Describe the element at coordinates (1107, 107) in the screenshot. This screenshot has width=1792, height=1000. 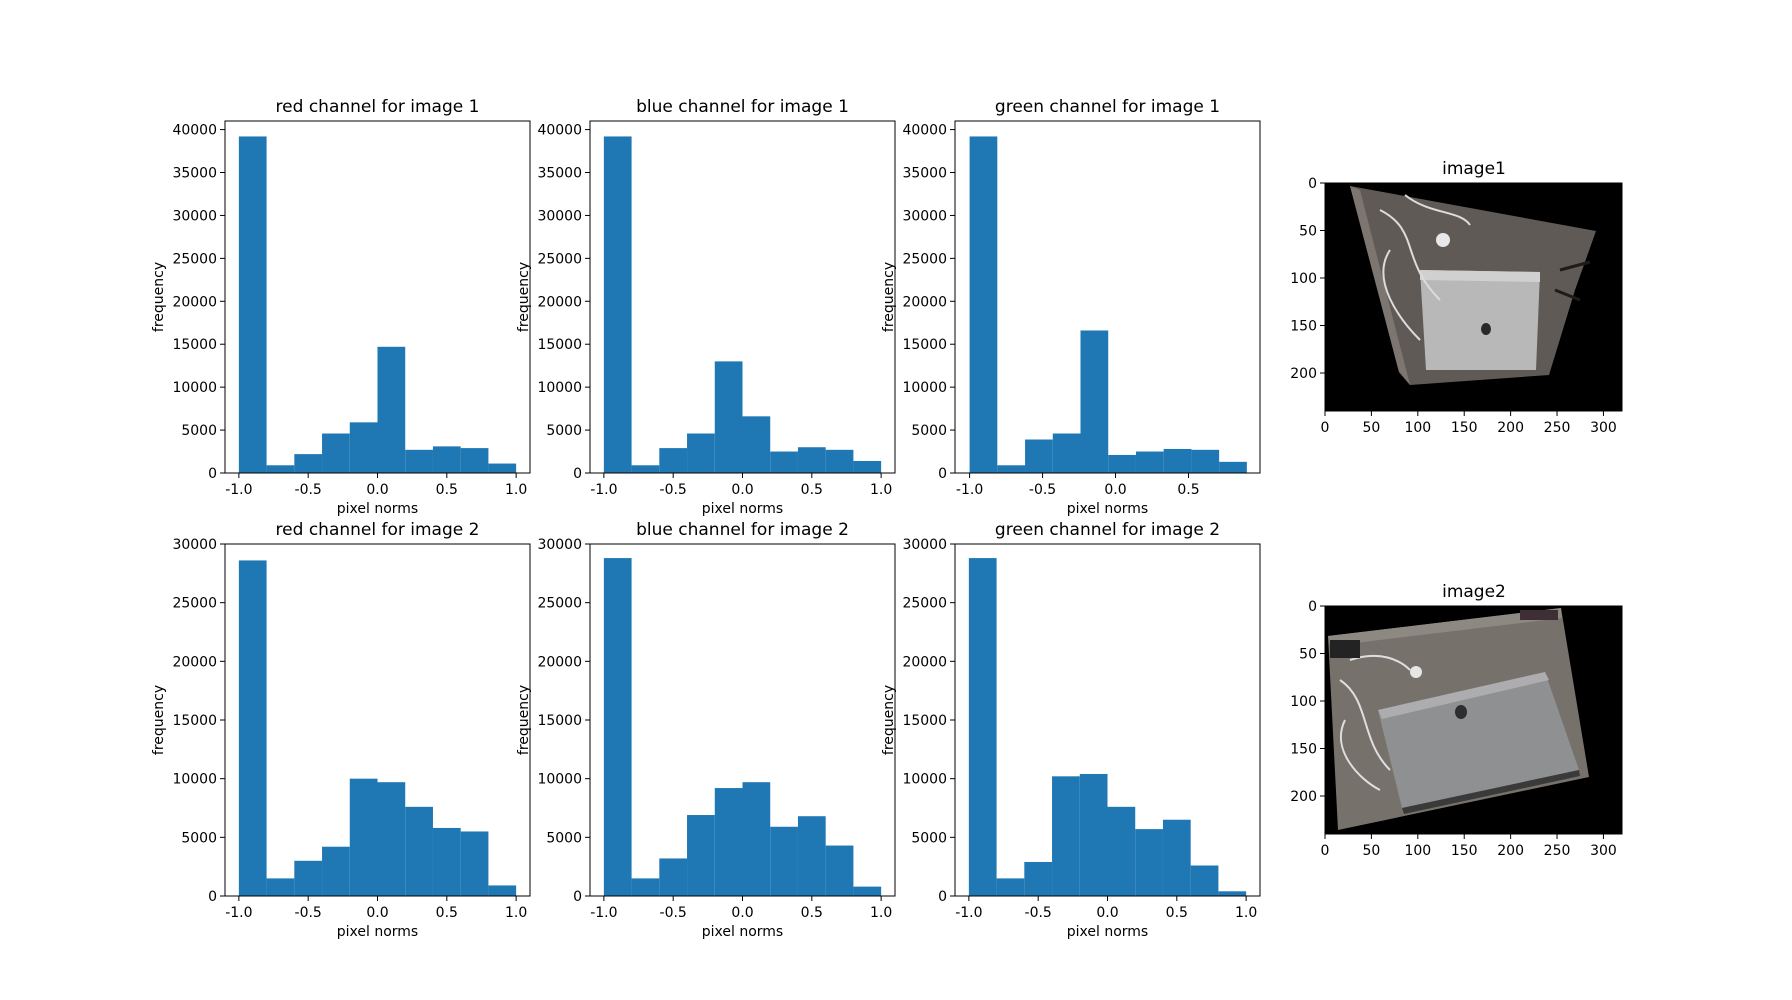
I see `chart-title: green channel for image 1` at that location.